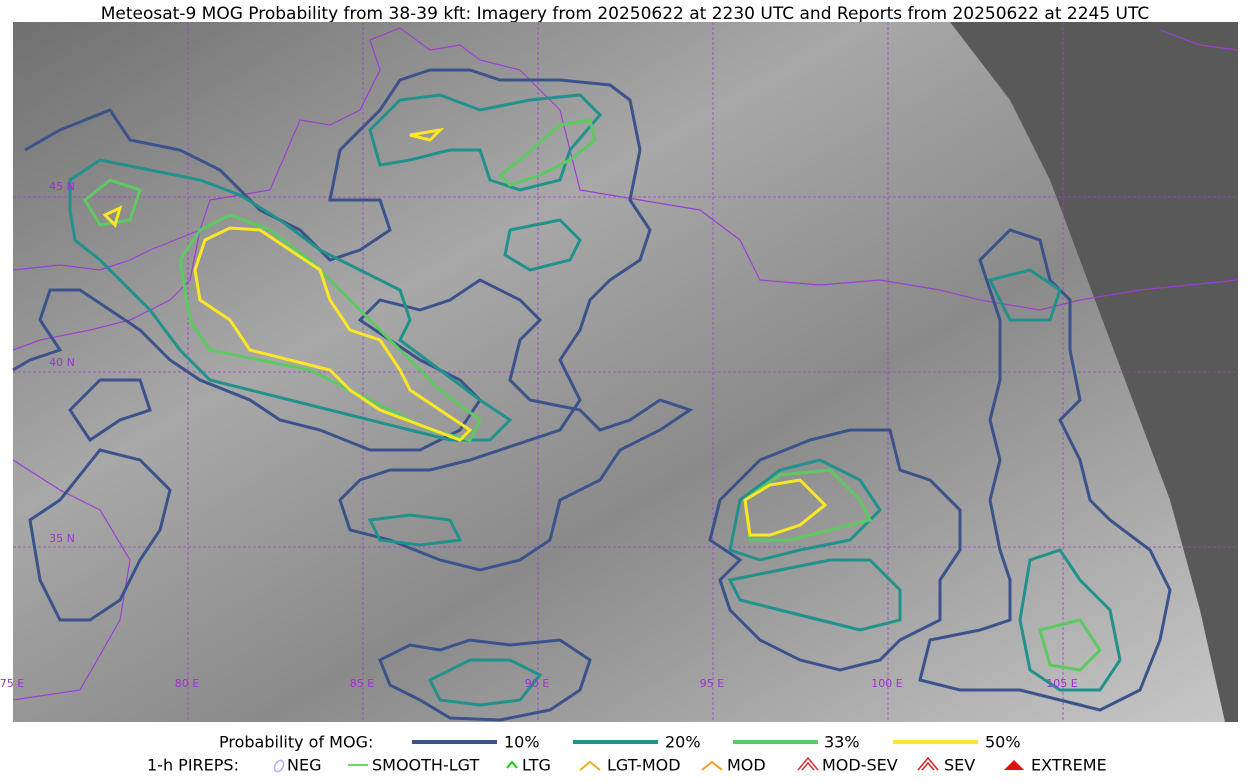 The height and width of the screenshot is (782, 1250). Describe the element at coordinates (536, 765) in the screenshot. I see `legend-label: LTG` at that location.